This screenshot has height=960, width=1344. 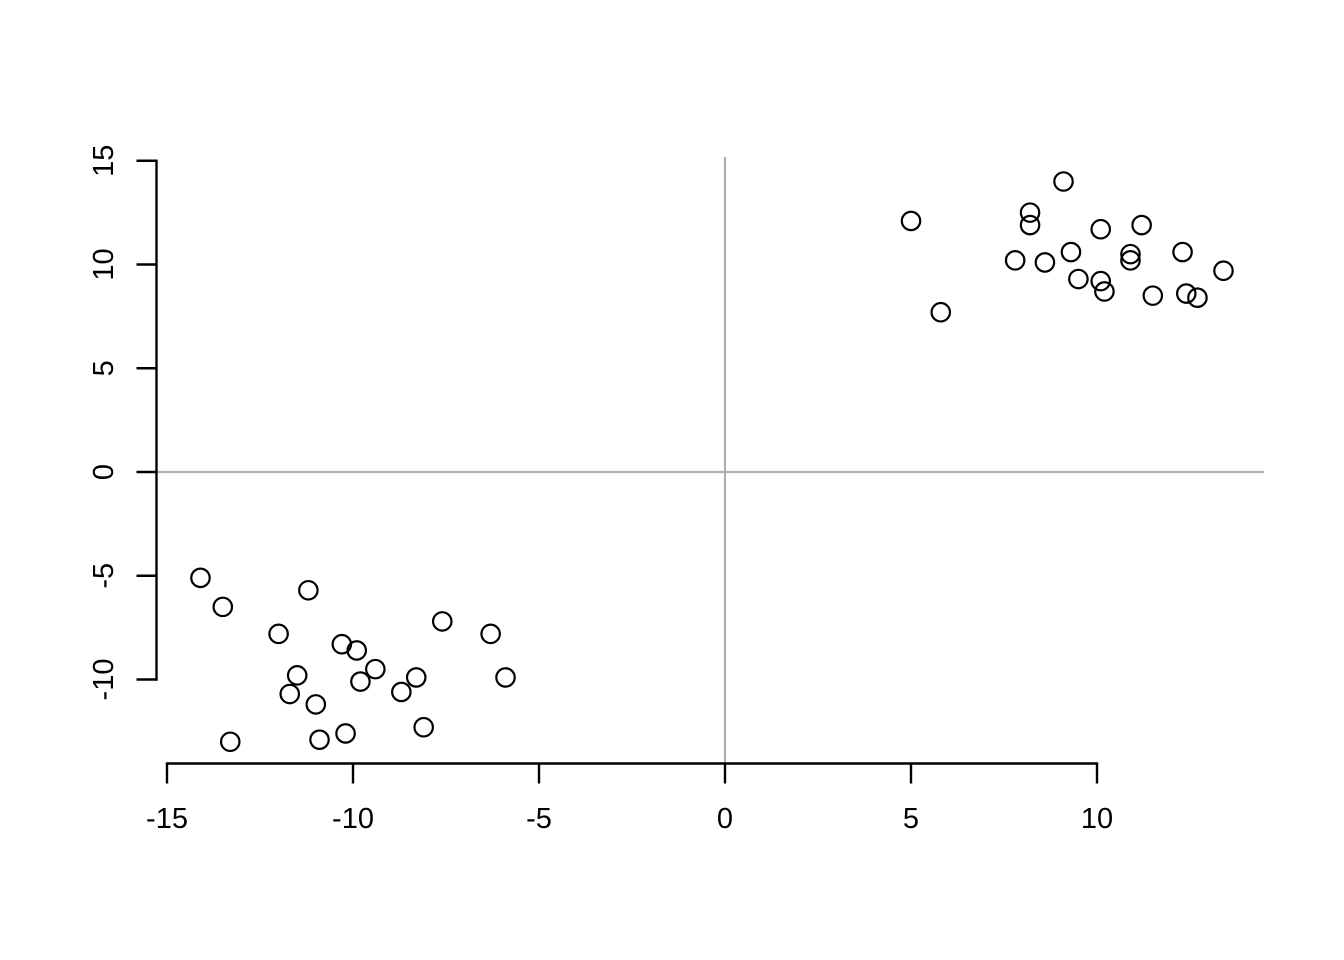 What do you see at coordinates (1097, 819) in the screenshot?
I see `x-tick-label: 10` at bounding box center [1097, 819].